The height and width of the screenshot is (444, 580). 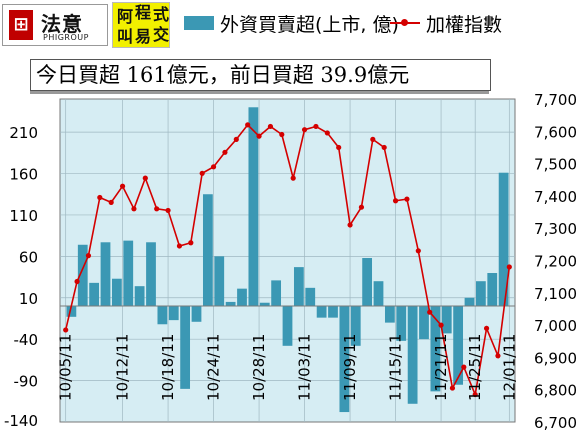 I want to click on logo-char: 阿, so click(x=125, y=16).